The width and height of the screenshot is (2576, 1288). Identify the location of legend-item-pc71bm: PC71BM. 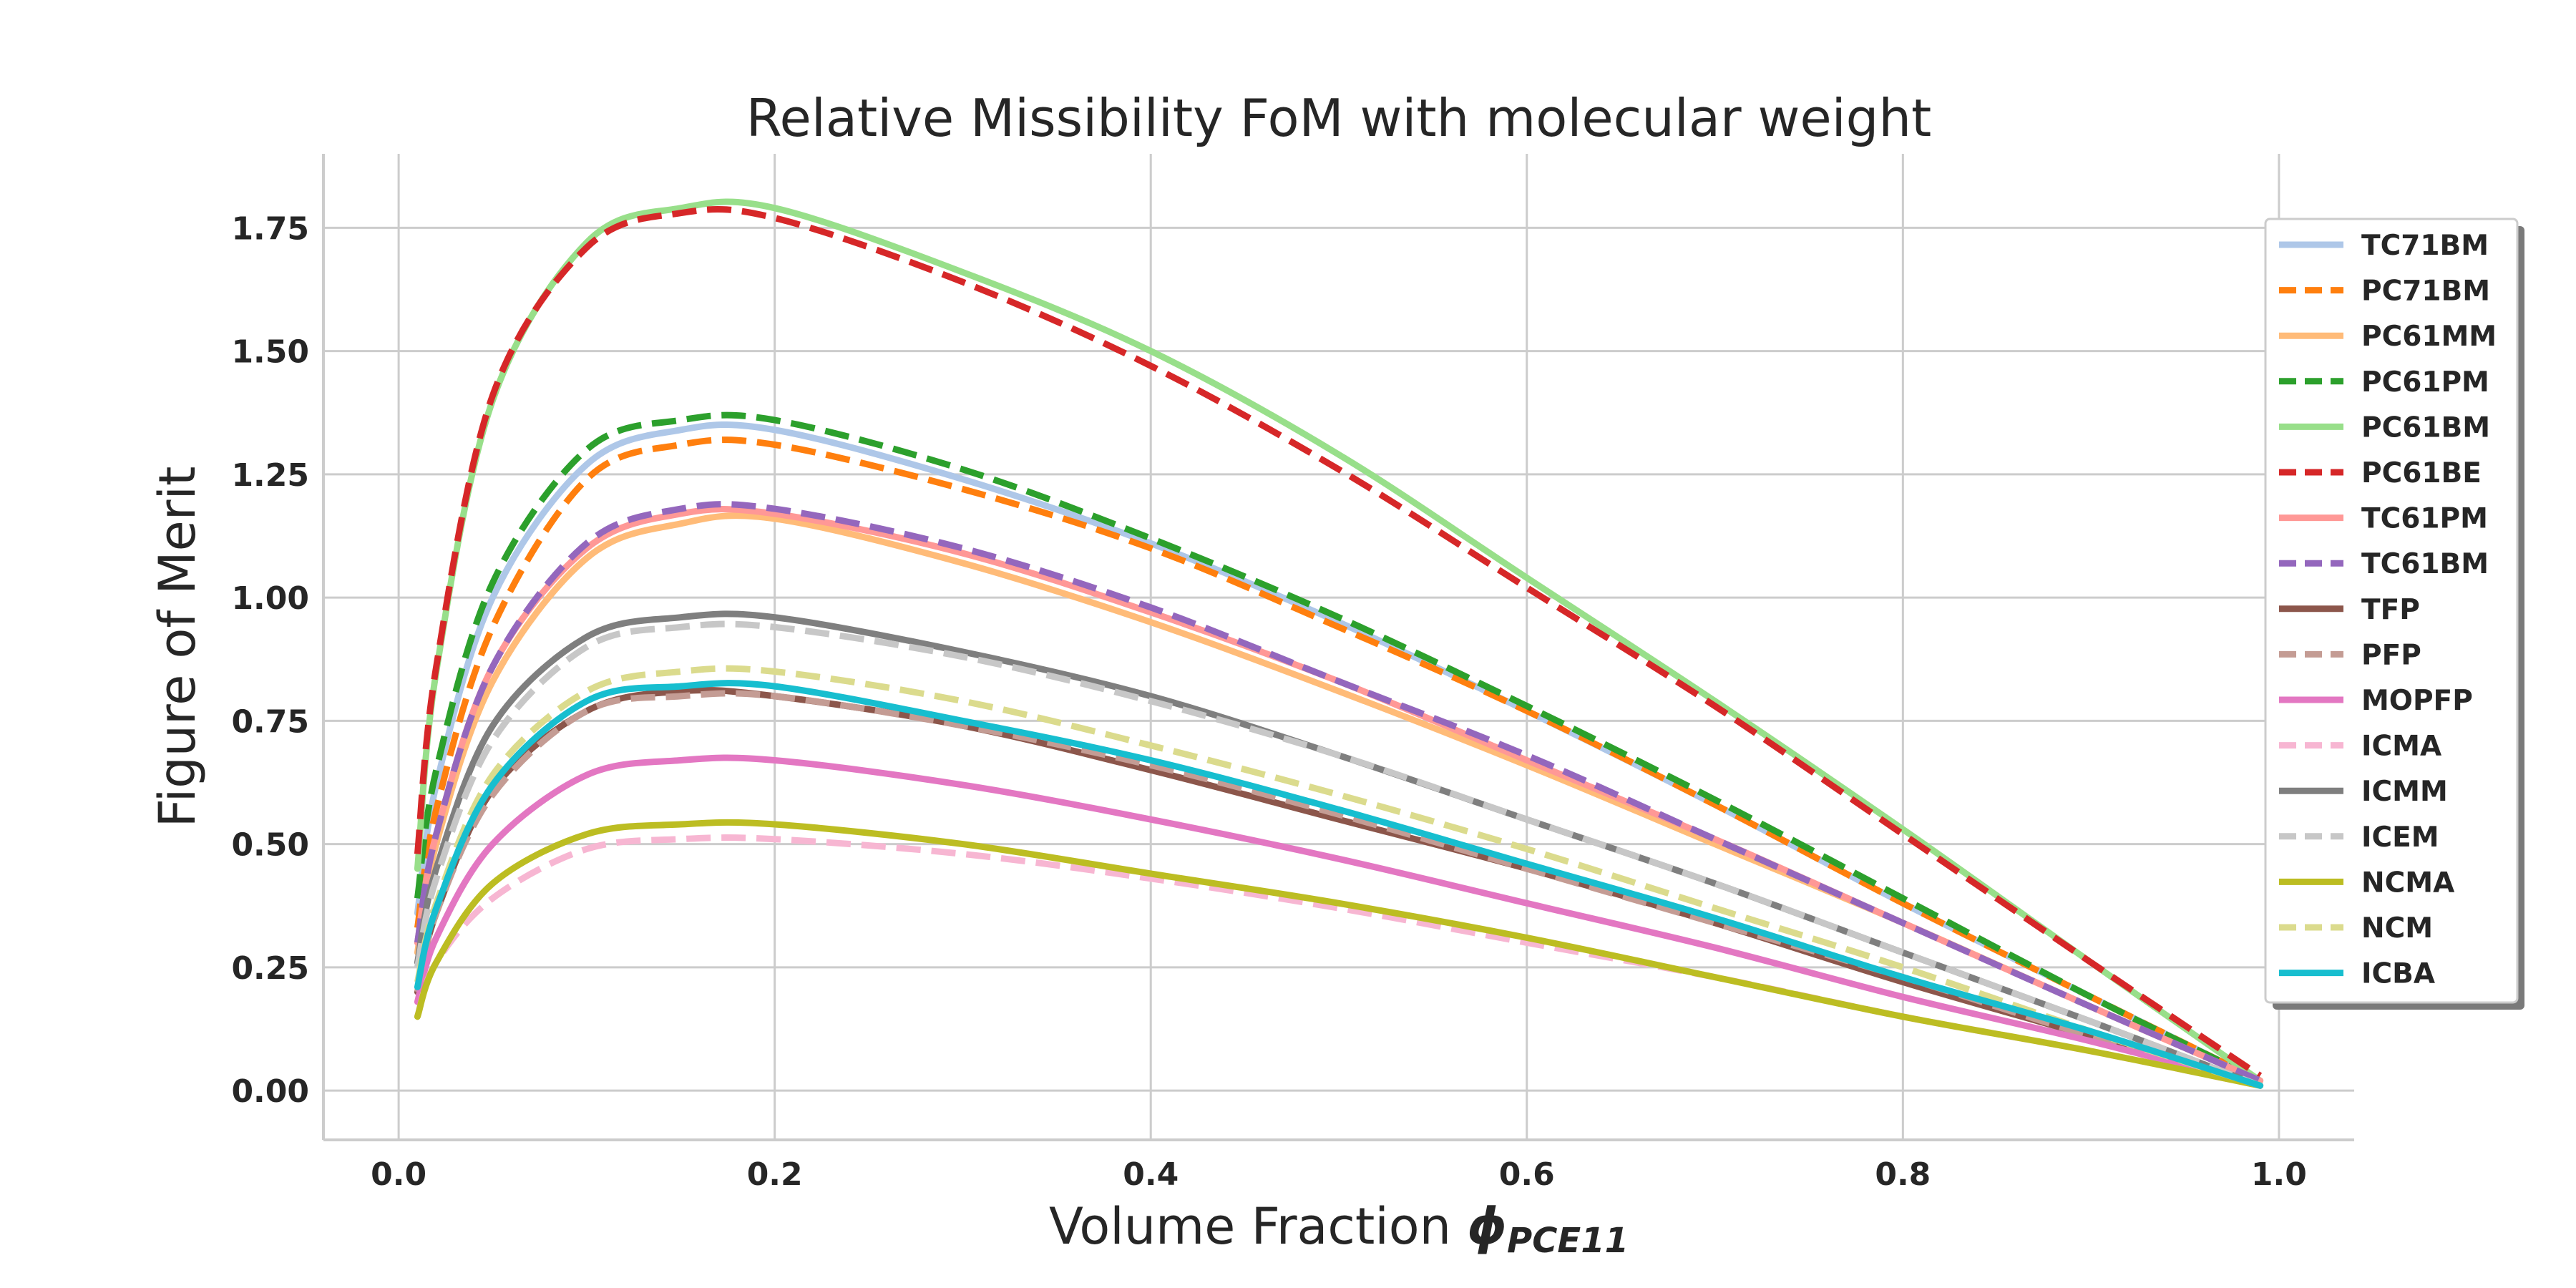
(2384, 291).